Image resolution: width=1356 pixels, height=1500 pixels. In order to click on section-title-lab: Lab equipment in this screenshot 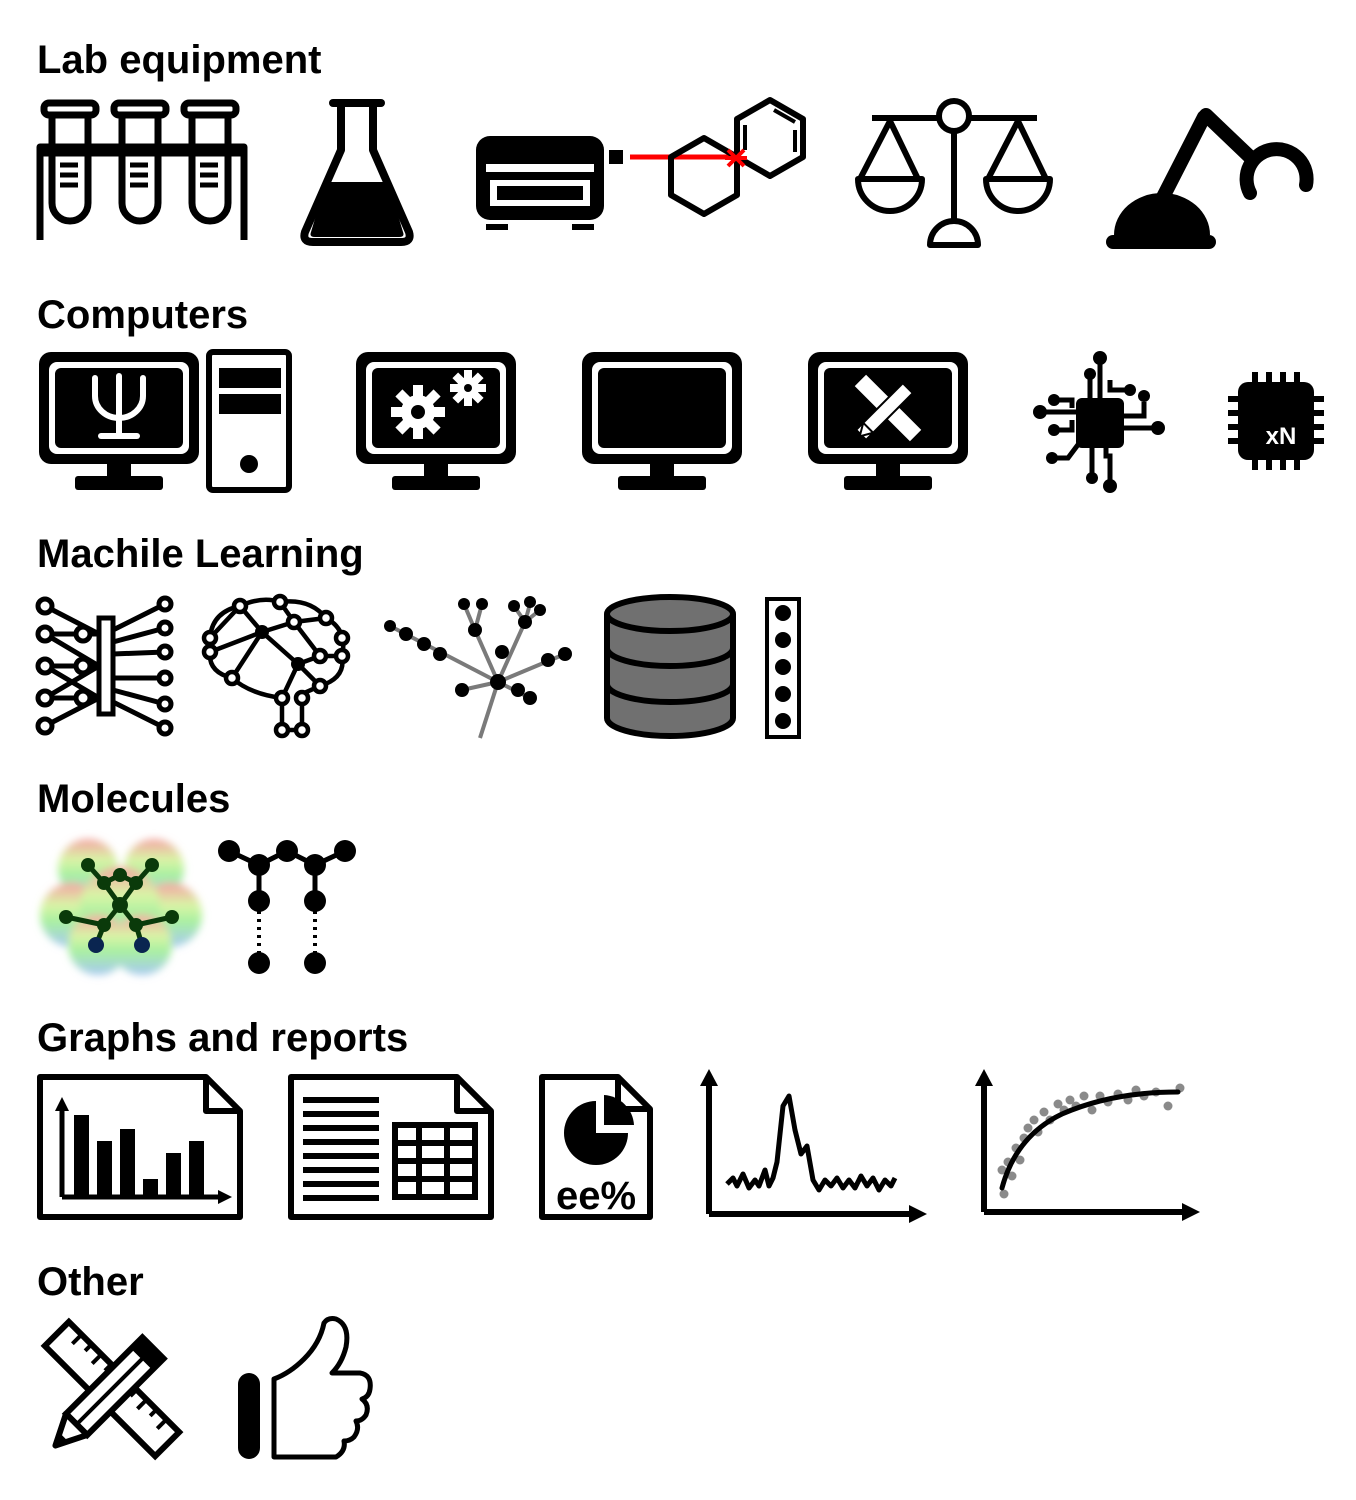, I will do `click(179, 60)`.